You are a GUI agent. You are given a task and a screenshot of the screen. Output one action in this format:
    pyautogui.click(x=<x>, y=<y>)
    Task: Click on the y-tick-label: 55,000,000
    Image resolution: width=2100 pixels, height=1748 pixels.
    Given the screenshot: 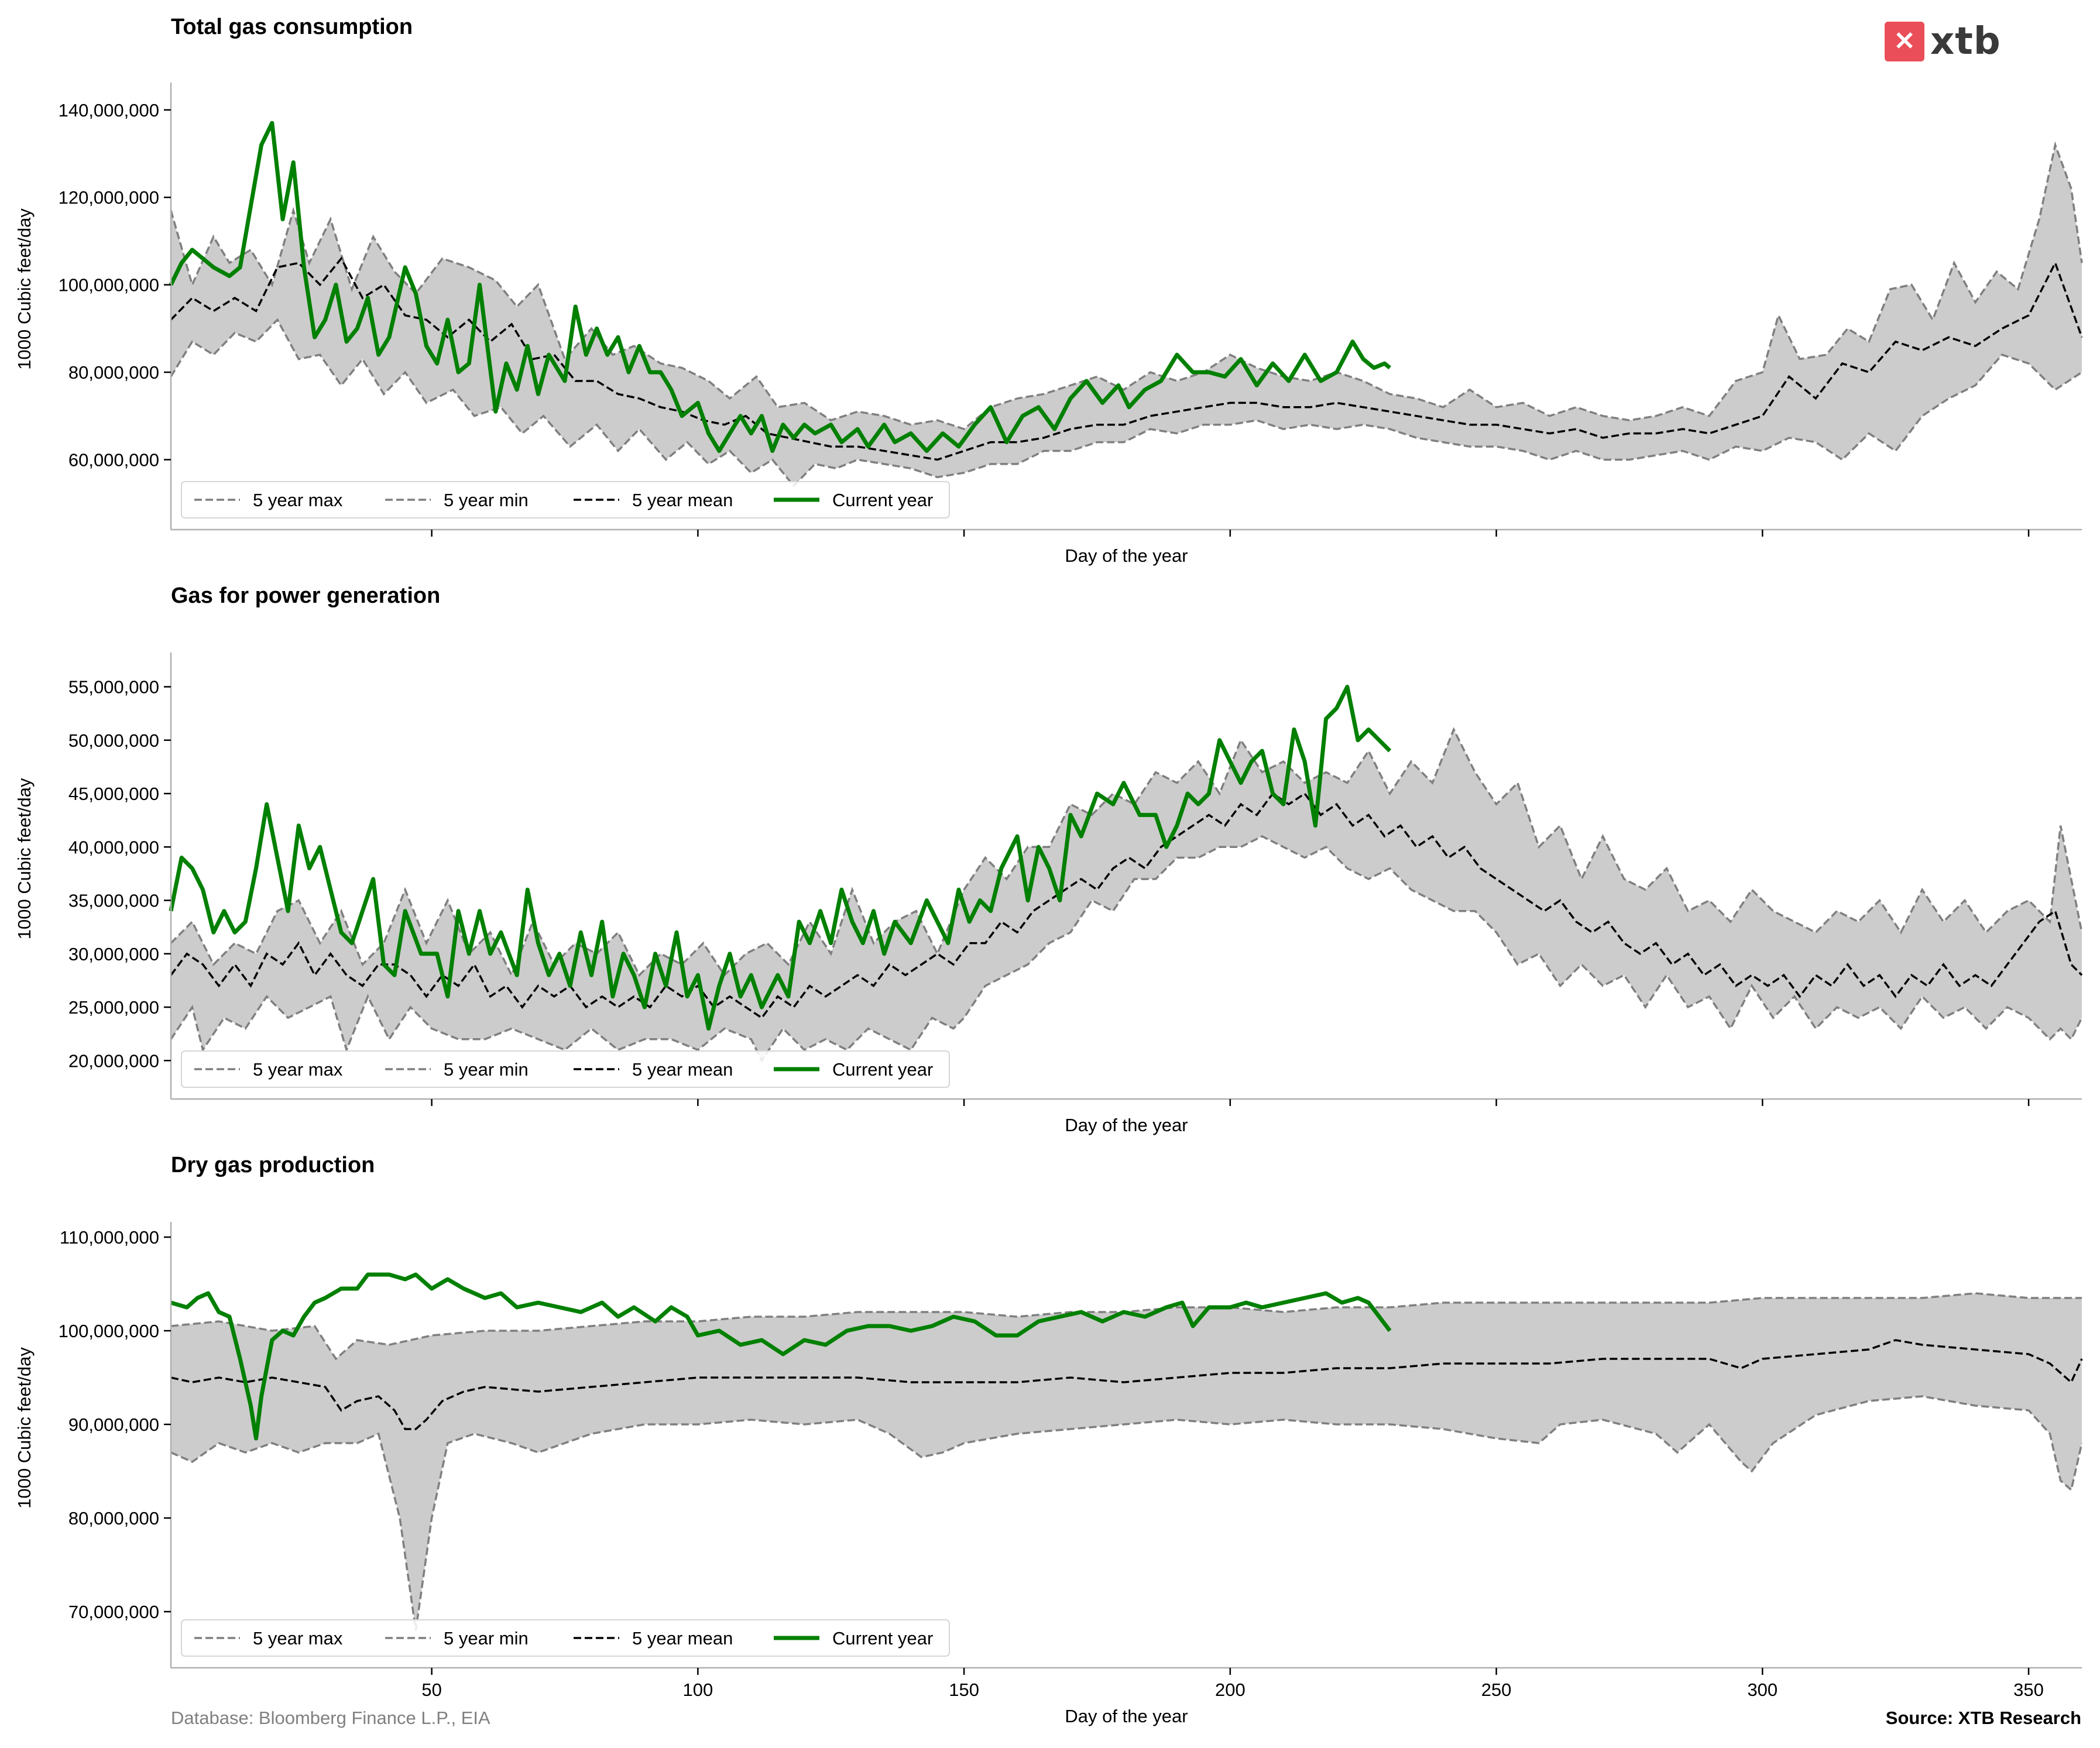 What is the action you would take?
    pyautogui.click(x=114, y=687)
    